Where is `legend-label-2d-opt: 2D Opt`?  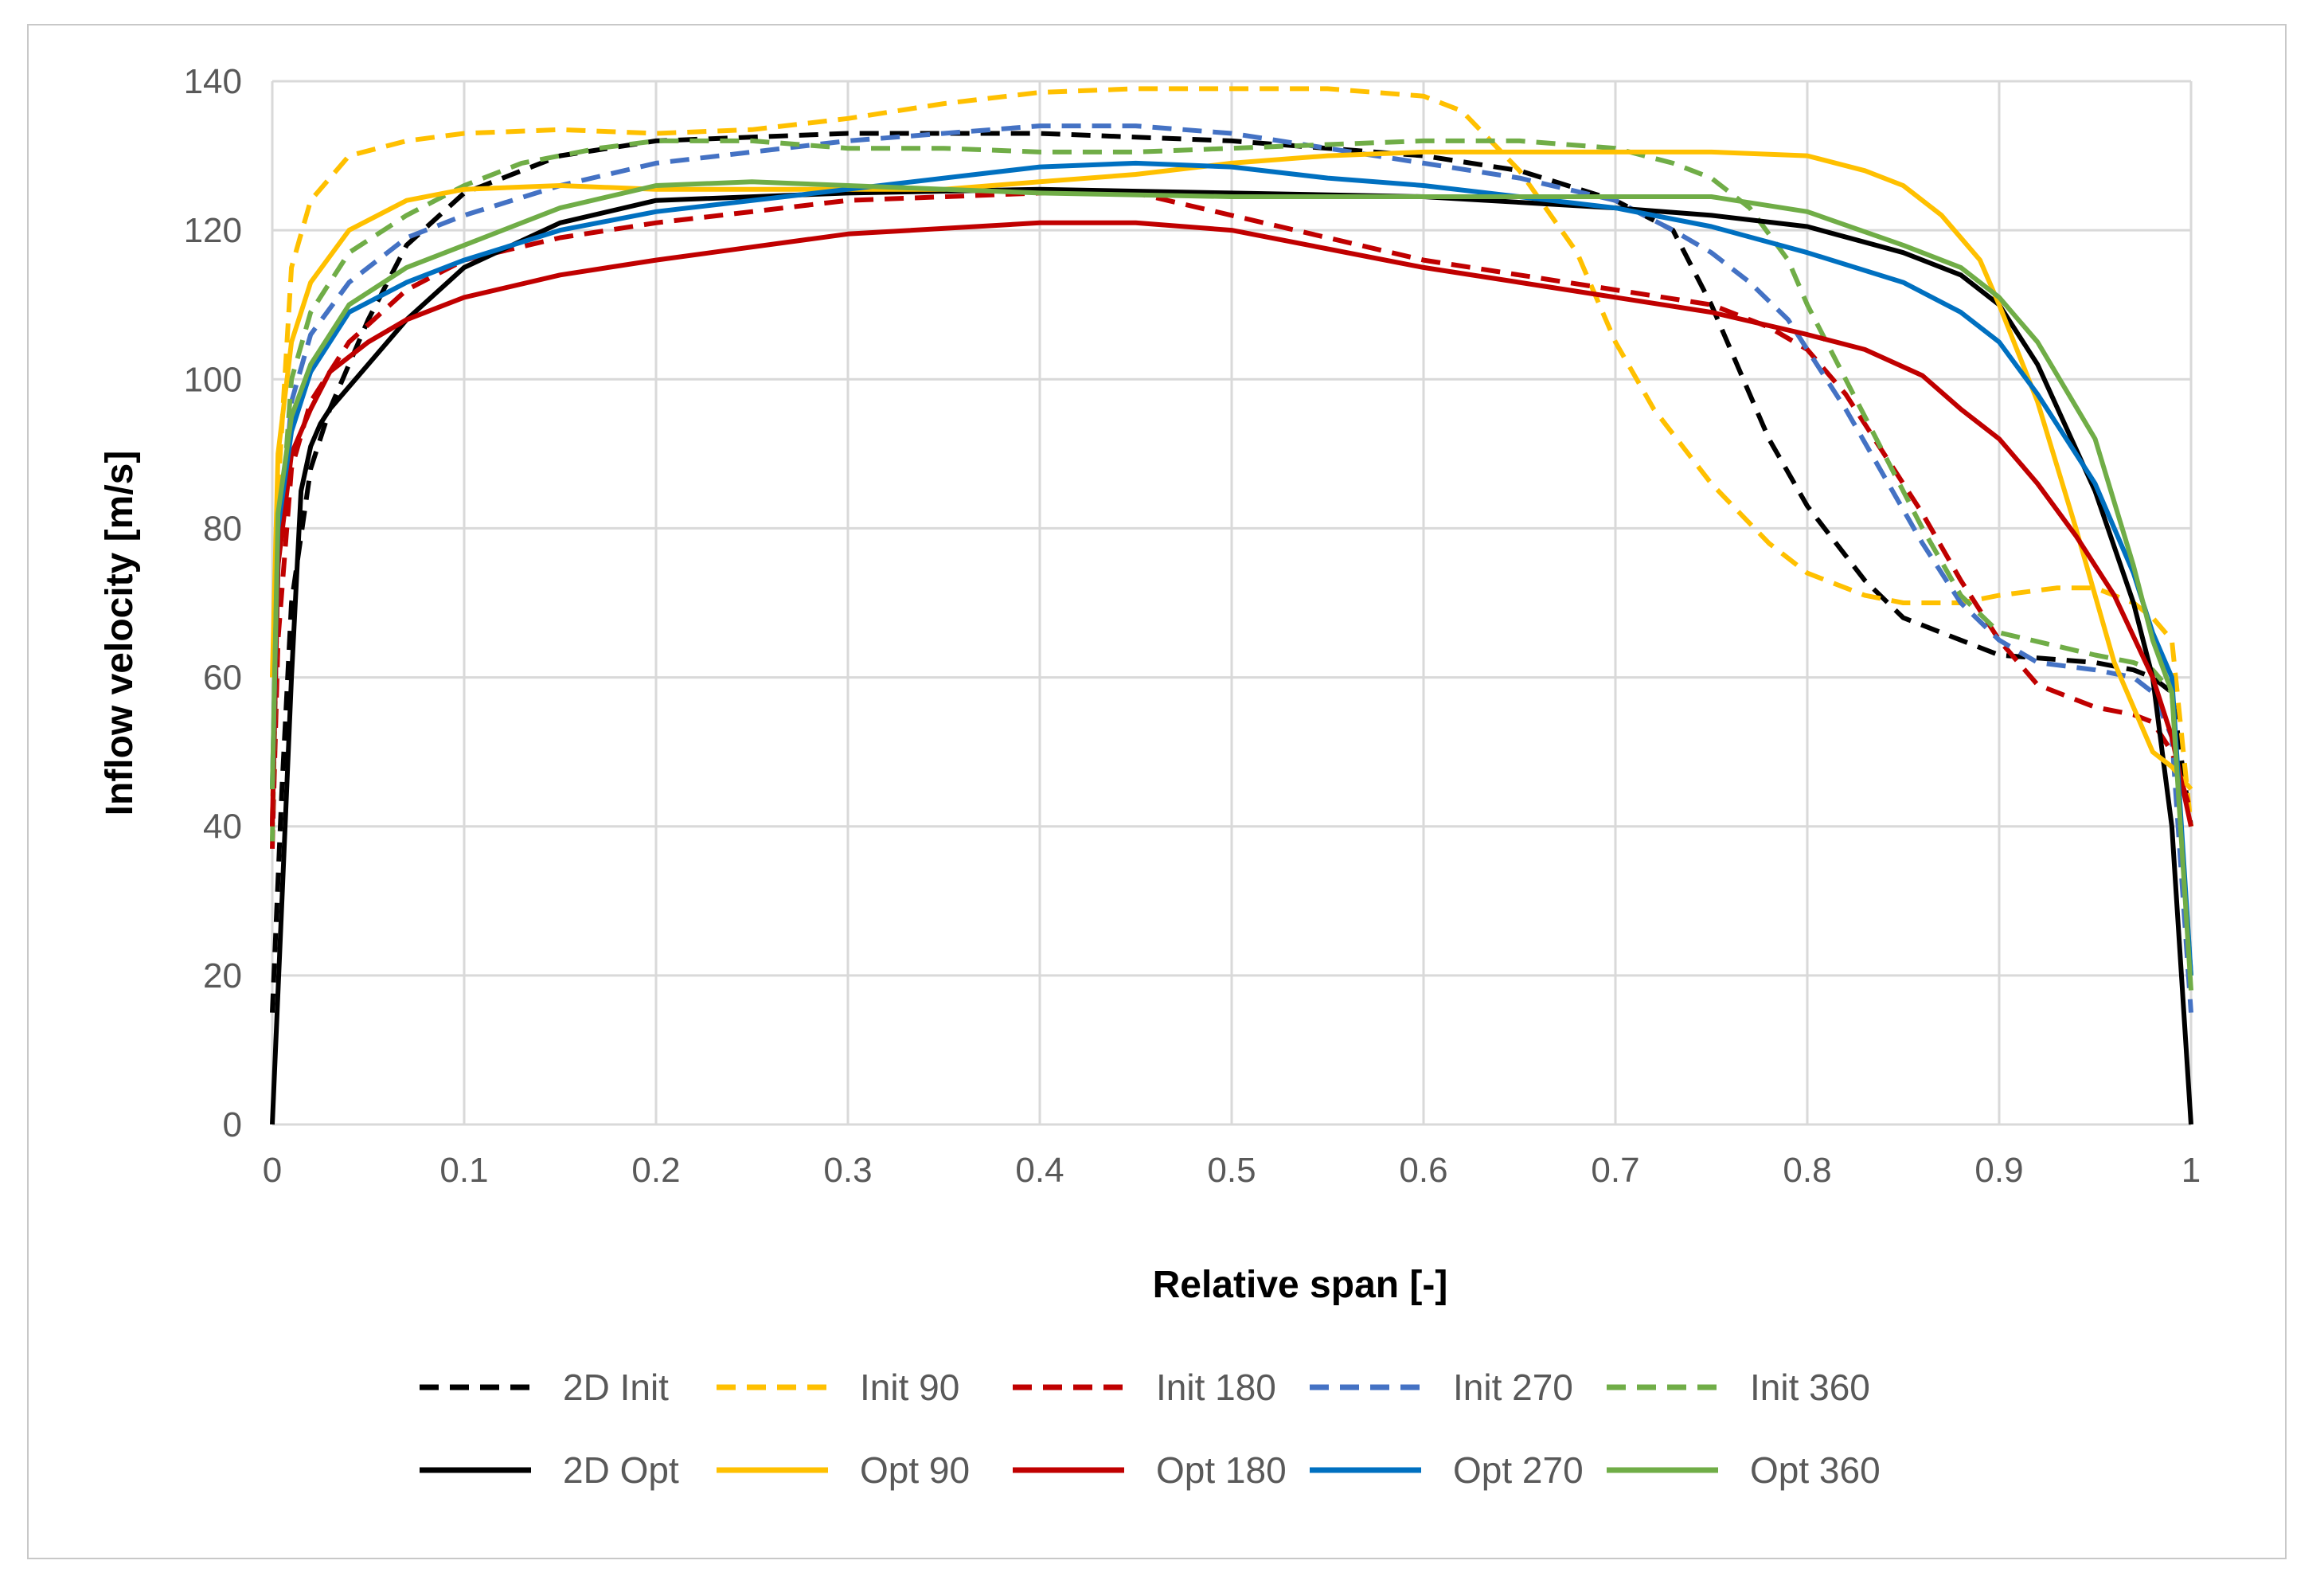 legend-label-2d-opt: 2D Opt is located at coordinates (621, 1470).